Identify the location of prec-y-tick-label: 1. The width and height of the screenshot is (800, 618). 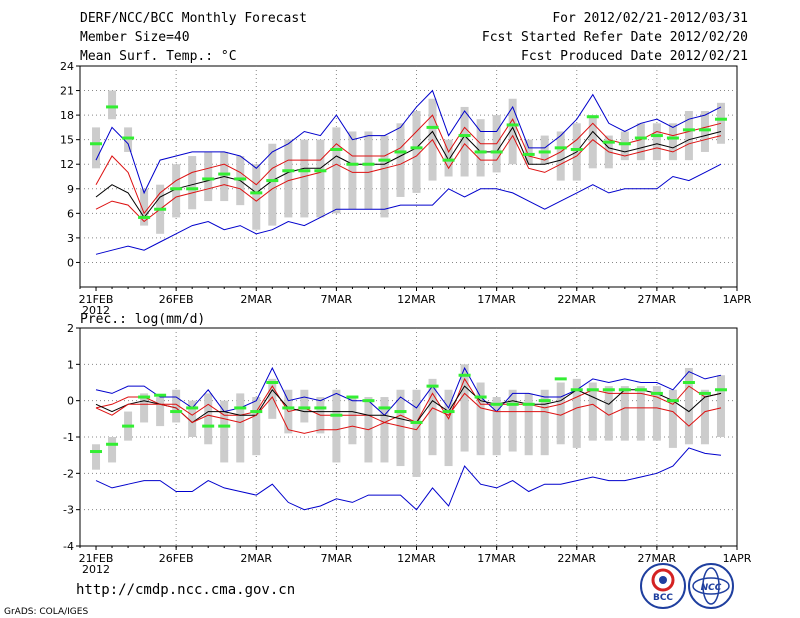
(70, 364).